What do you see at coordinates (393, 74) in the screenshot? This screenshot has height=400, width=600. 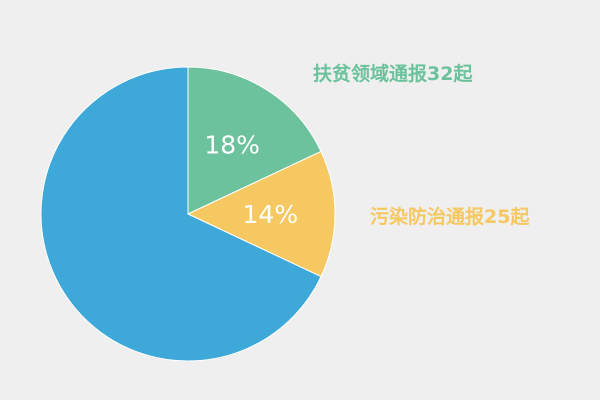 I see `annotation-poverty-alleviation: 扶贫领域通报32起` at bounding box center [393, 74].